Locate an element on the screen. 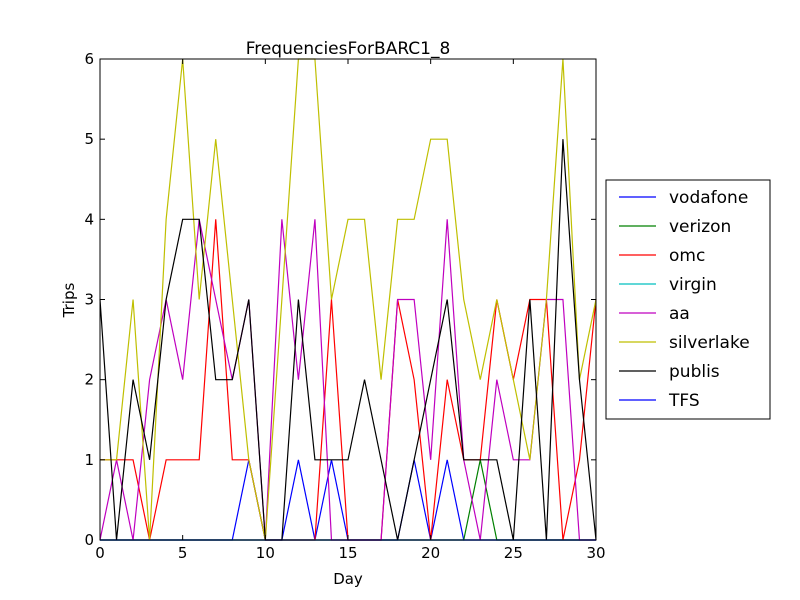 The width and height of the screenshot is (800, 600). legend-label-verizon: verizon is located at coordinates (700, 227).